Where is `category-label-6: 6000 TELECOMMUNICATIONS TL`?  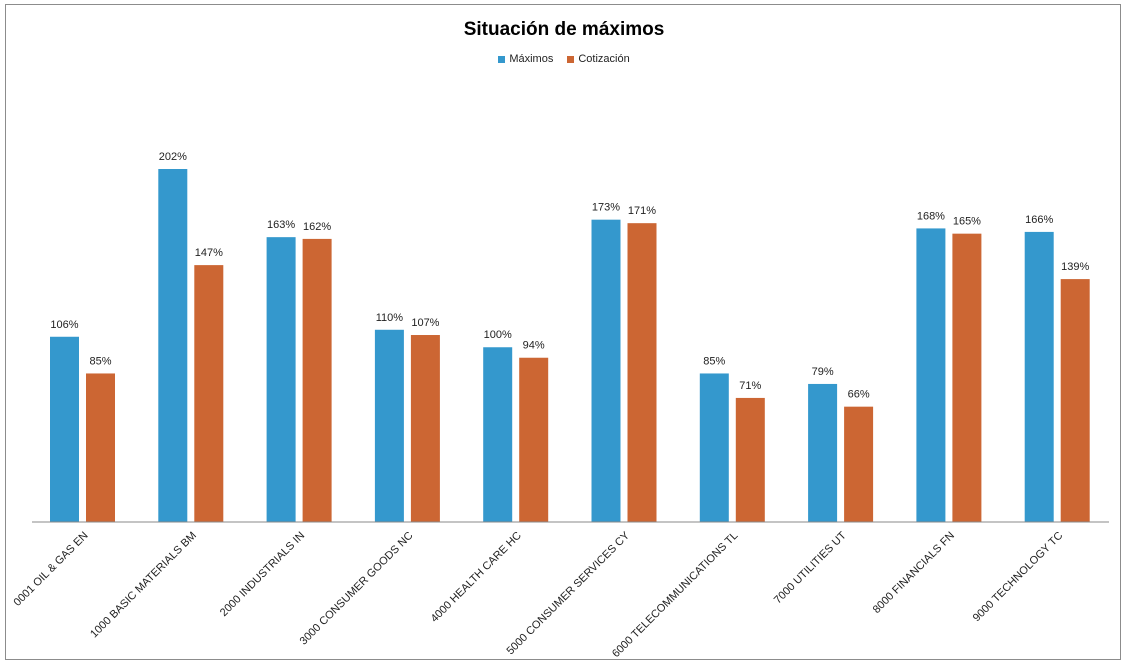
category-label-6: 6000 TELECOMMUNICATIONS TL is located at coordinates (675, 595).